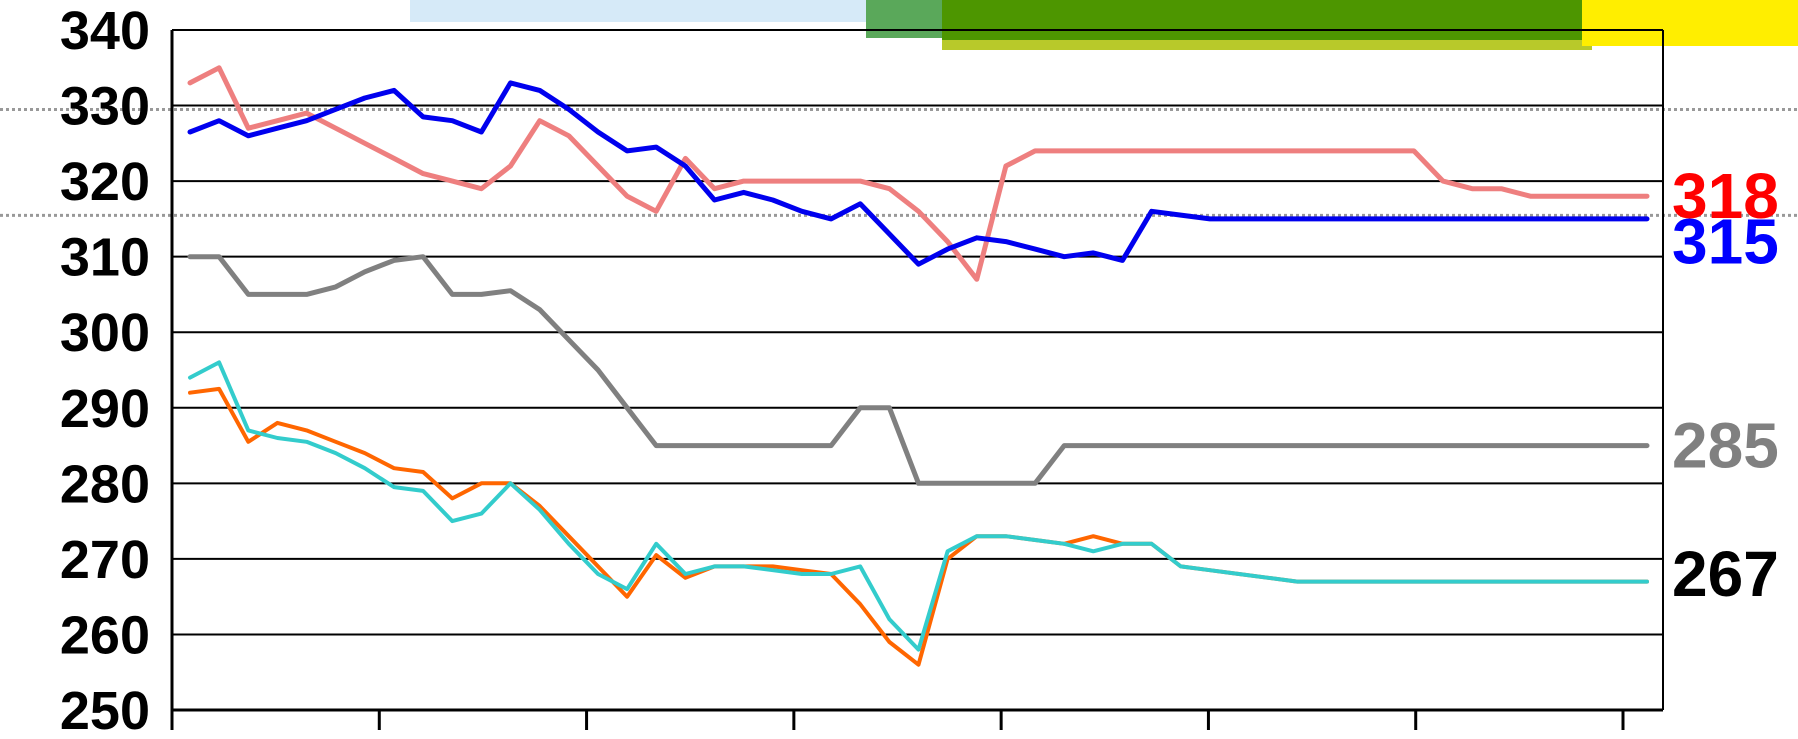 The width and height of the screenshot is (1798, 739). Describe the element at coordinates (105, 31) in the screenshot. I see `y-tick-label: 340` at that location.